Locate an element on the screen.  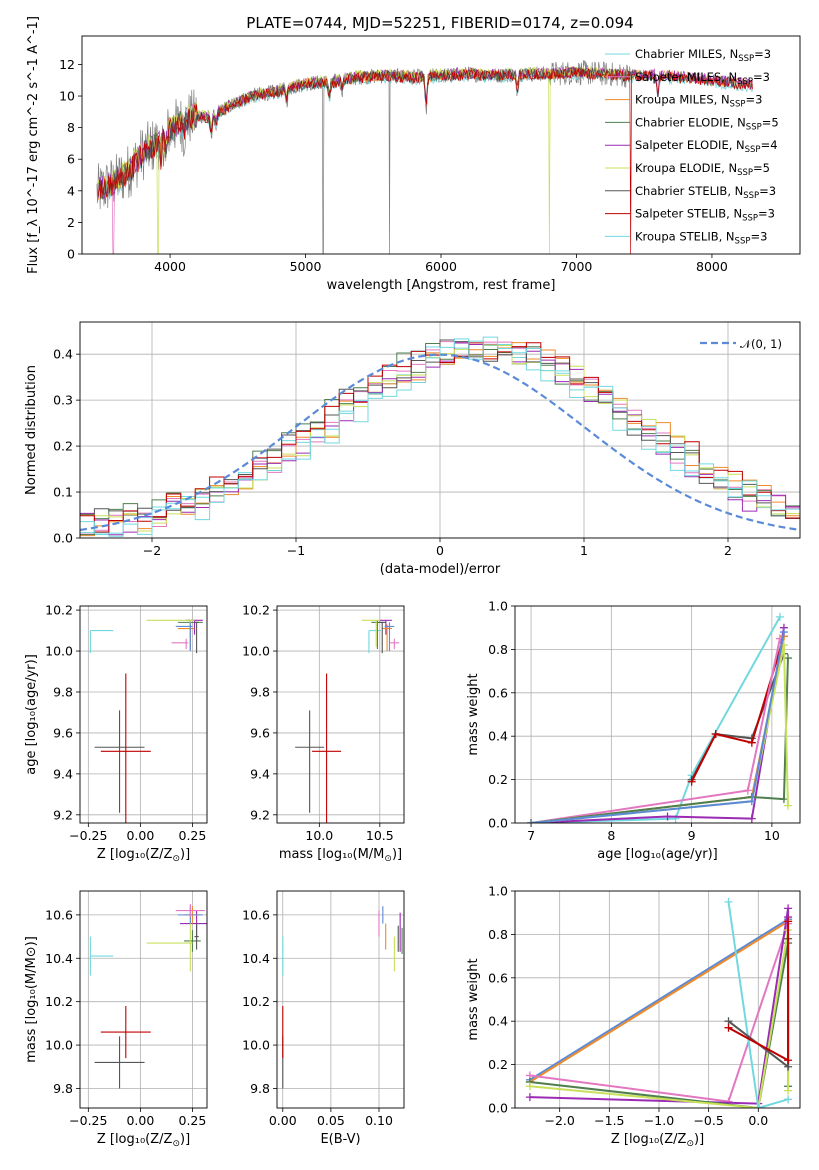
legend-label: Salpeter STELIB, N is located at coordinates (688, 214).